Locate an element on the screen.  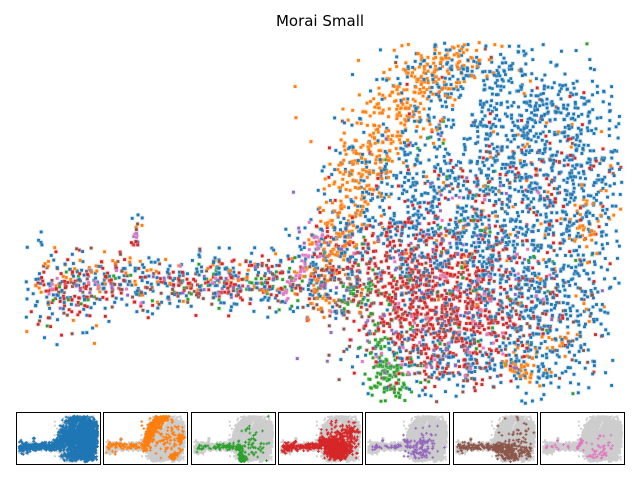
plot-title: Morai Small is located at coordinates (320, 21).